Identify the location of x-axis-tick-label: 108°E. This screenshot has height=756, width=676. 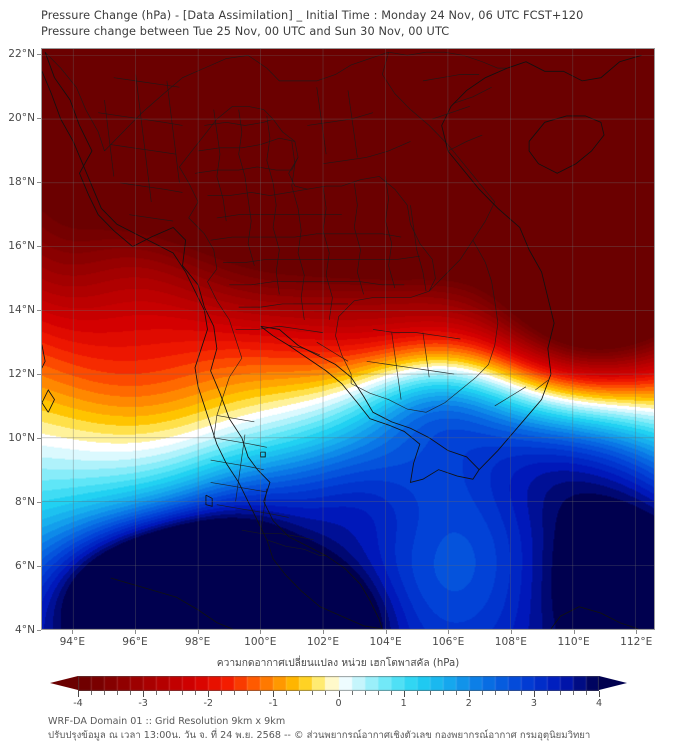
(510, 642).